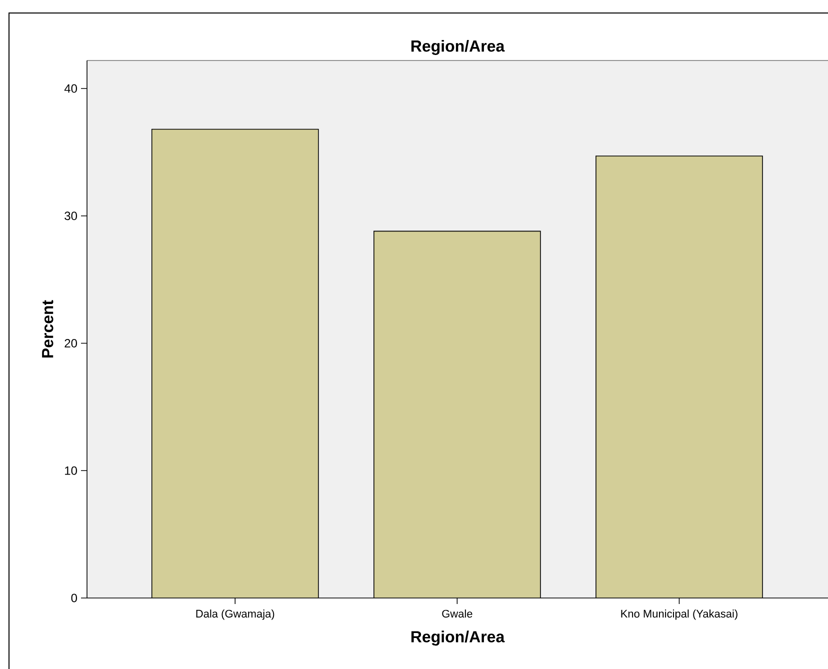  What do you see at coordinates (235, 615) in the screenshot?
I see `x-tick-label: Dala (Gwamaja)` at bounding box center [235, 615].